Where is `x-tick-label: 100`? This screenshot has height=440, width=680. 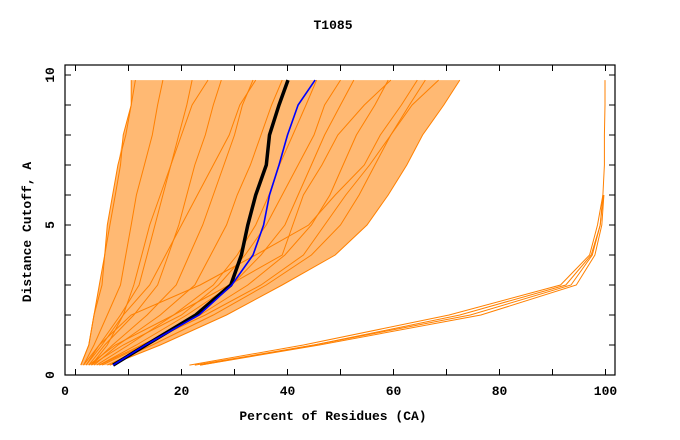 x-tick-label: 100 is located at coordinates (606, 391).